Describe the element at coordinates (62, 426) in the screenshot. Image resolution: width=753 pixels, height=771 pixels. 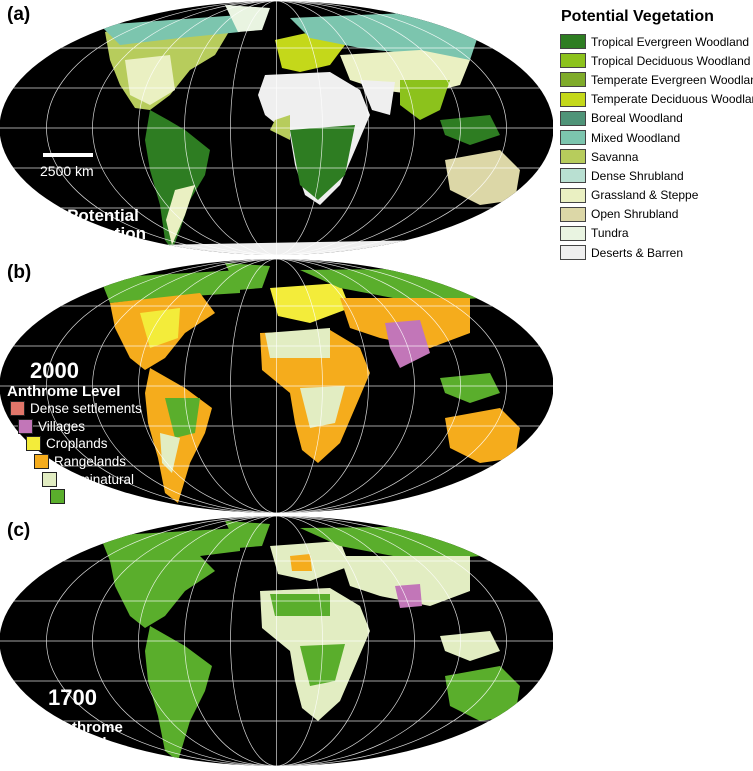
I see `anthrome-item-label: Villages` at that location.